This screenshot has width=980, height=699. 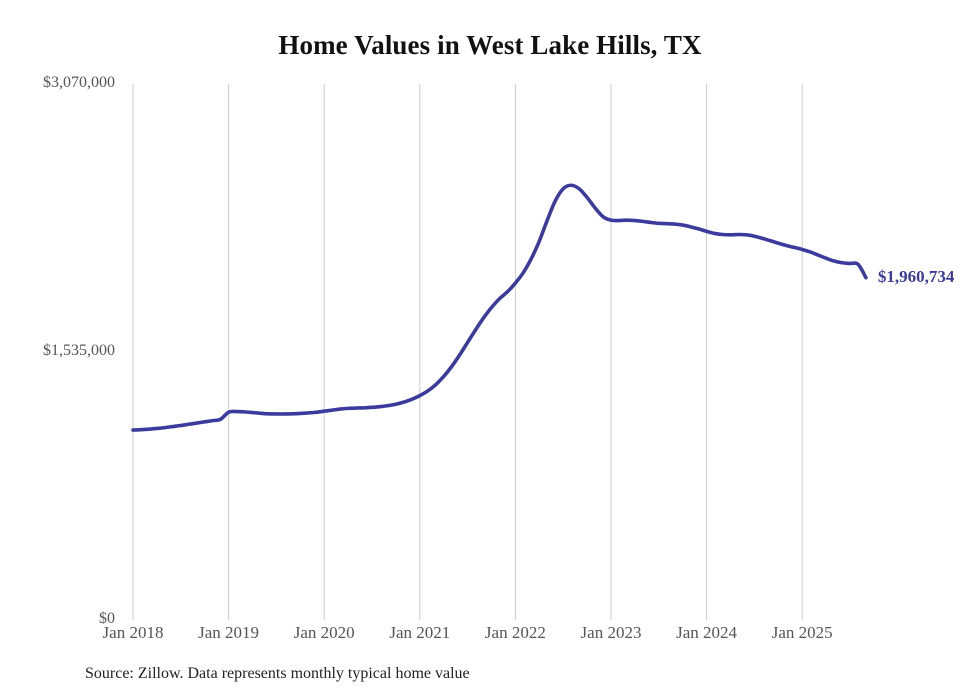 I want to click on y-tick-label: $0, so click(x=107, y=618).